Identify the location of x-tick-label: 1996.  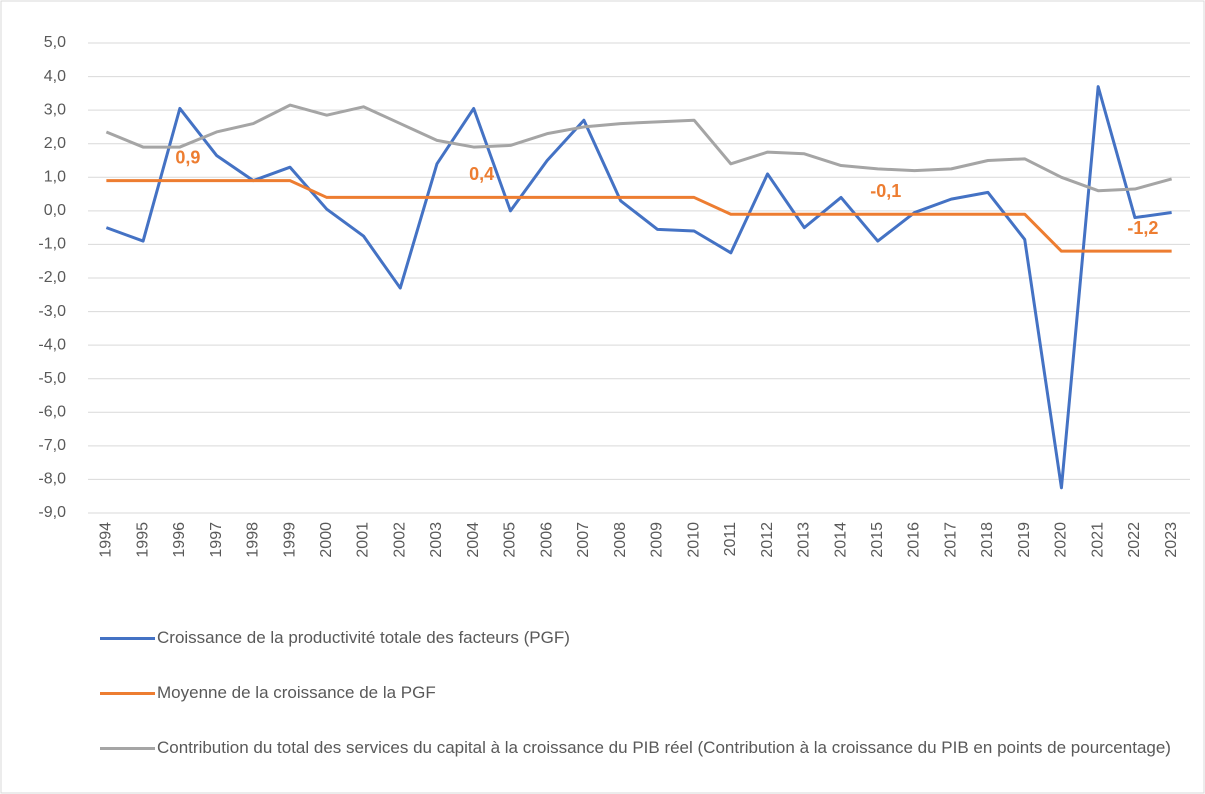
(179, 540).